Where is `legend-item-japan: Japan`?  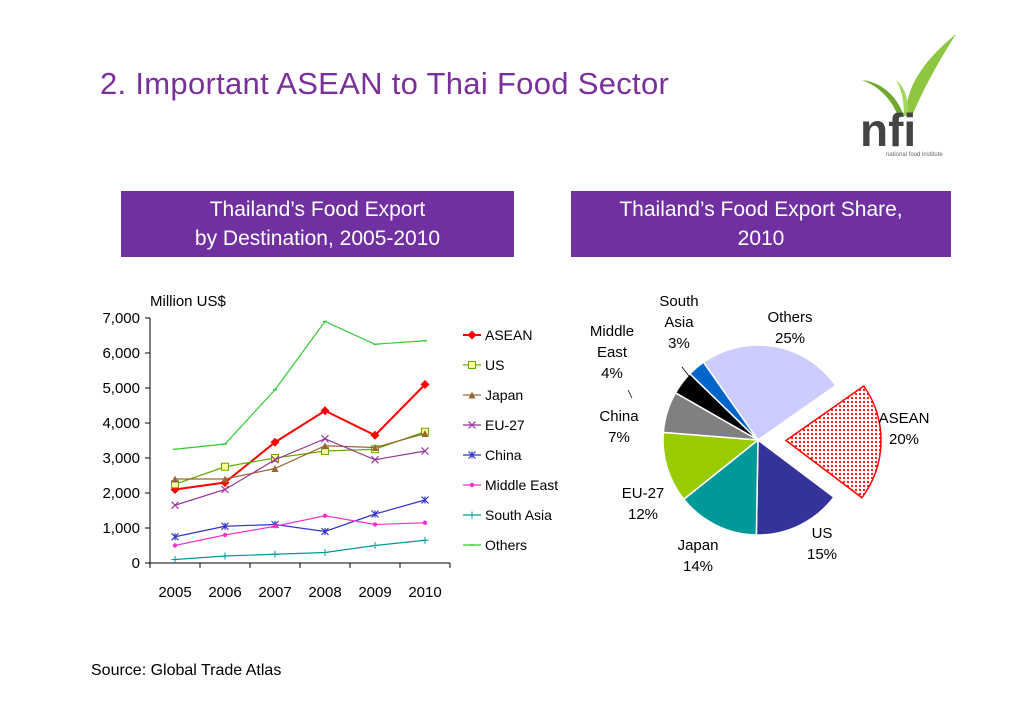
legend-item-japan: Japan is located at coordinates (493, 395).